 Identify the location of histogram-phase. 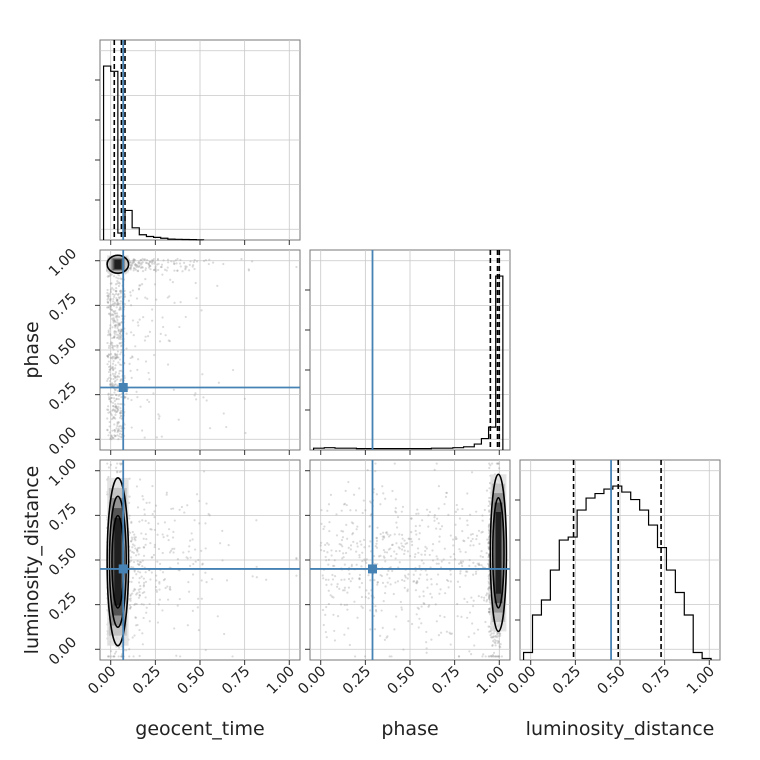
(408, 362).